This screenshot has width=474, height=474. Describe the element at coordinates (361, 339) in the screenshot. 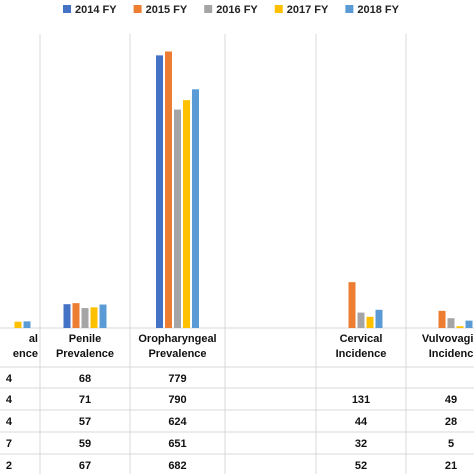

I see `category-label-4-0: Cervical` at that location.